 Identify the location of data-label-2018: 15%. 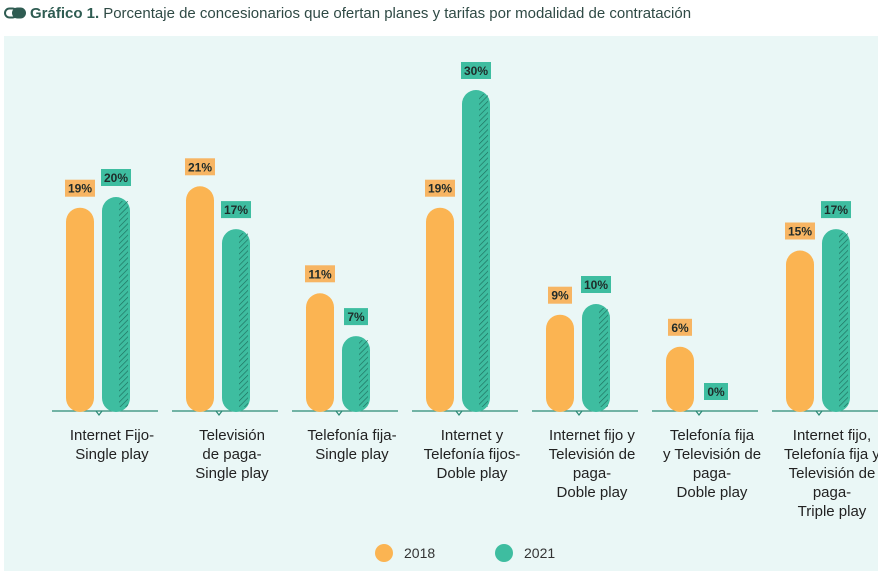
(800, 232).